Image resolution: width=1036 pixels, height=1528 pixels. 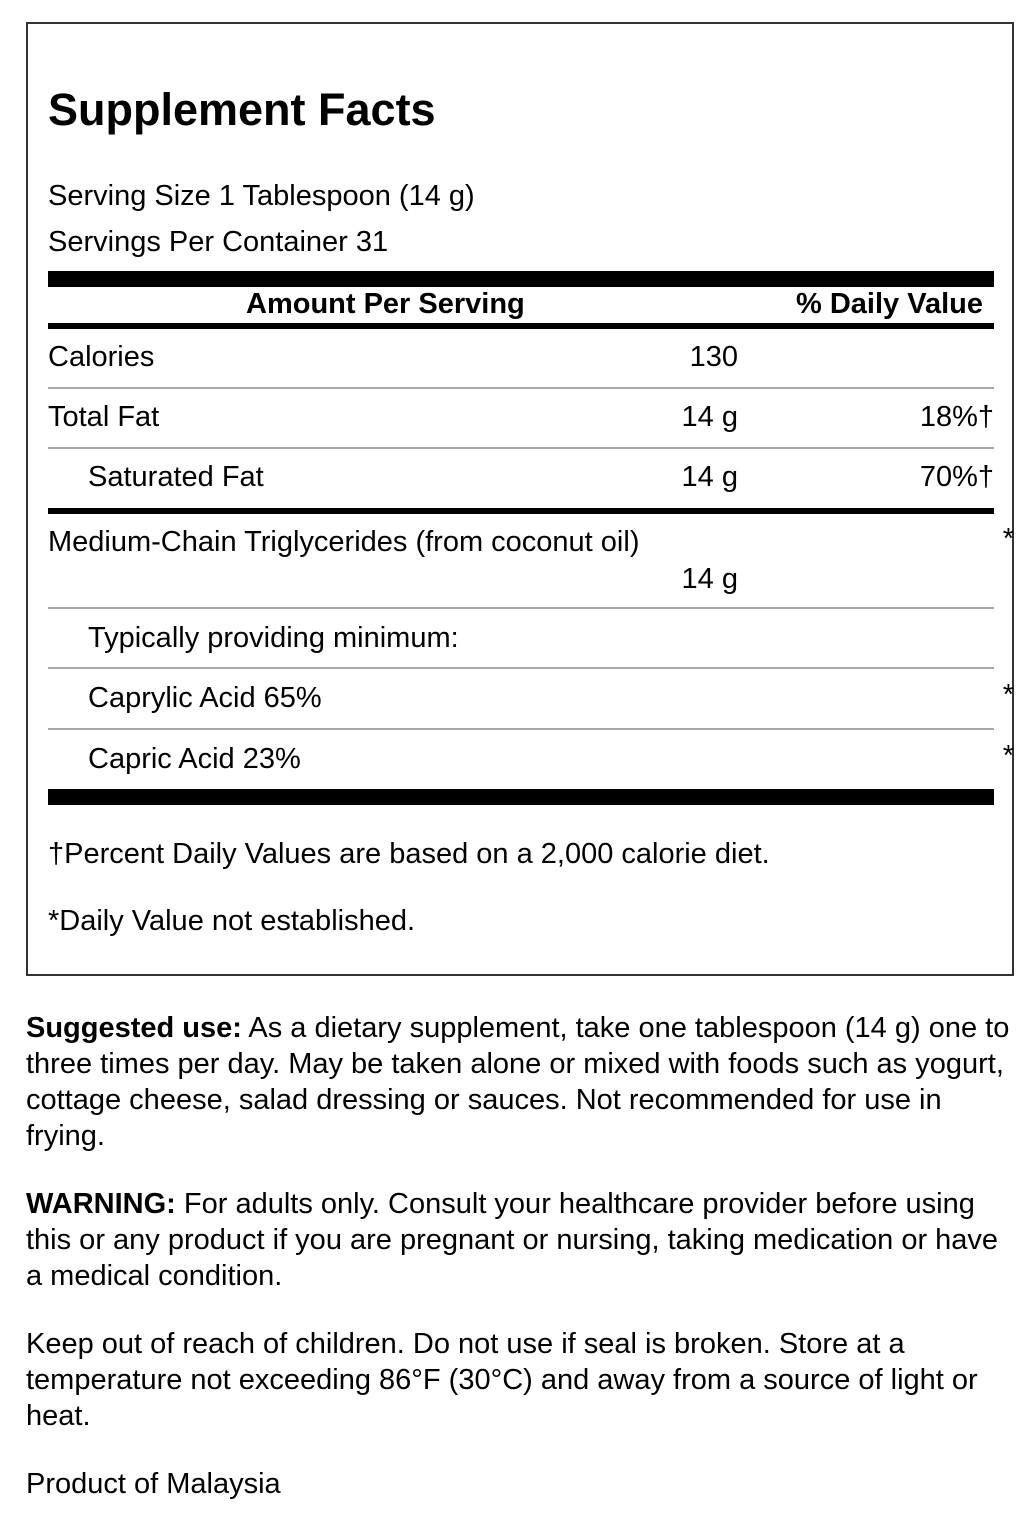 What do you see at coordinates (273, 638) in the screenshot?
I see `row-name: Typically providing minimum:` at bounding box center [273, 638].